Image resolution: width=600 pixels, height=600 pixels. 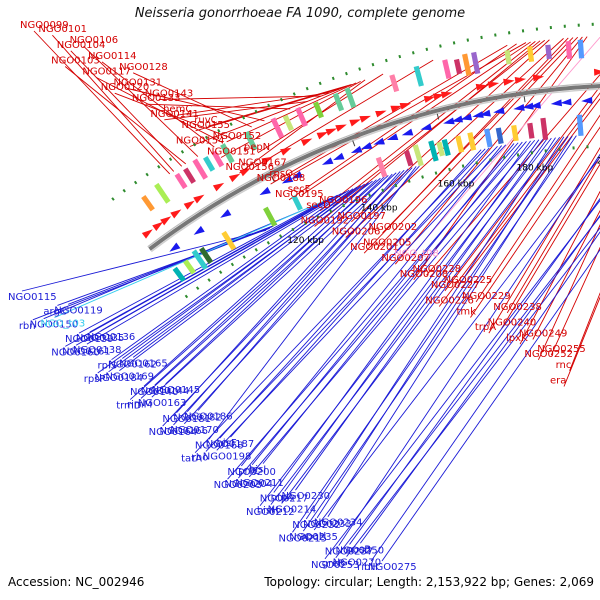 I want to click on gene-label: NGO0196, so click(x=343, y=200).